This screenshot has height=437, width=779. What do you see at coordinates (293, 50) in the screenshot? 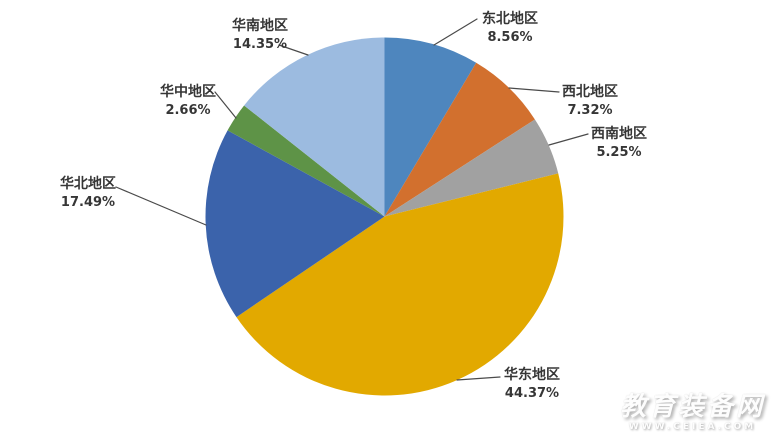
I see `leader-line-south` at bounding box center [293, 50].